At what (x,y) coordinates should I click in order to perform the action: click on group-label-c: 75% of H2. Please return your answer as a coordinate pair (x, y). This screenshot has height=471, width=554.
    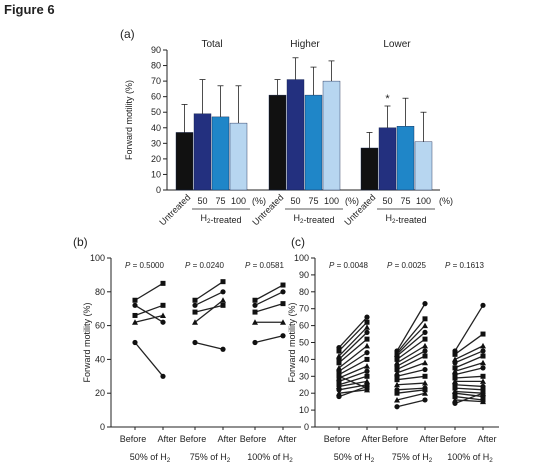
    Looking at the image, I should click on (412, 458).